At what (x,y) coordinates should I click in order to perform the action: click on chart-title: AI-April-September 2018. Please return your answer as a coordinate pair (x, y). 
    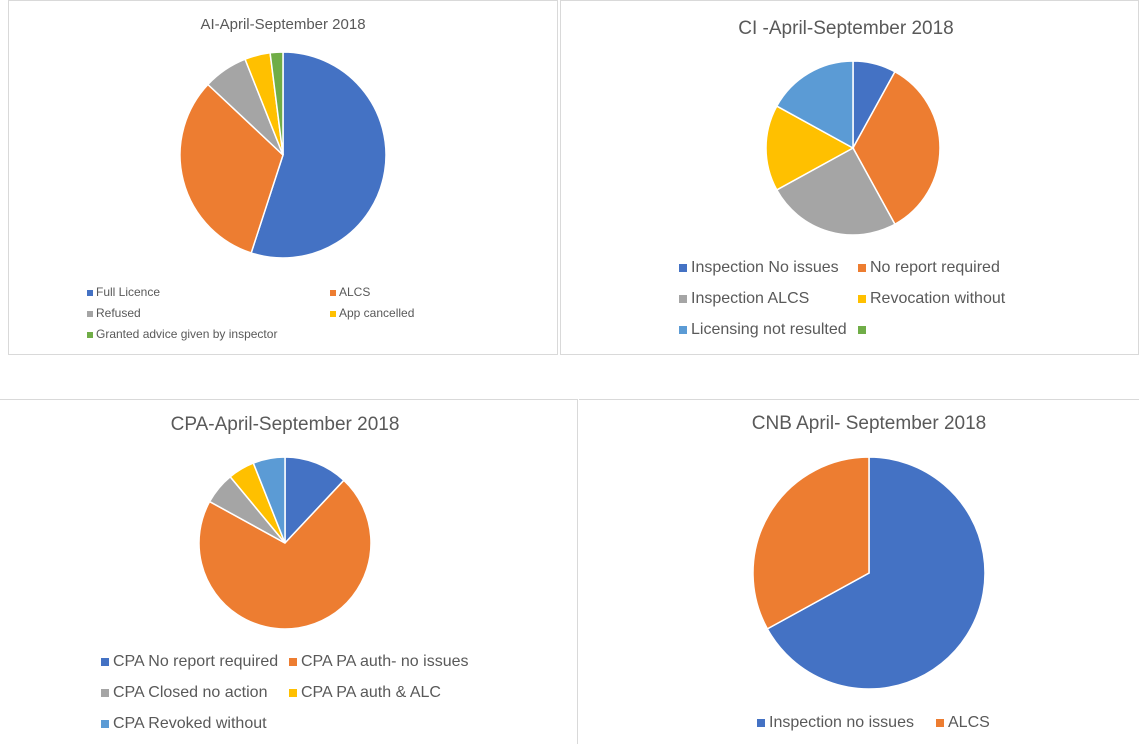
    Looking at the image, I should click on (282, 24).